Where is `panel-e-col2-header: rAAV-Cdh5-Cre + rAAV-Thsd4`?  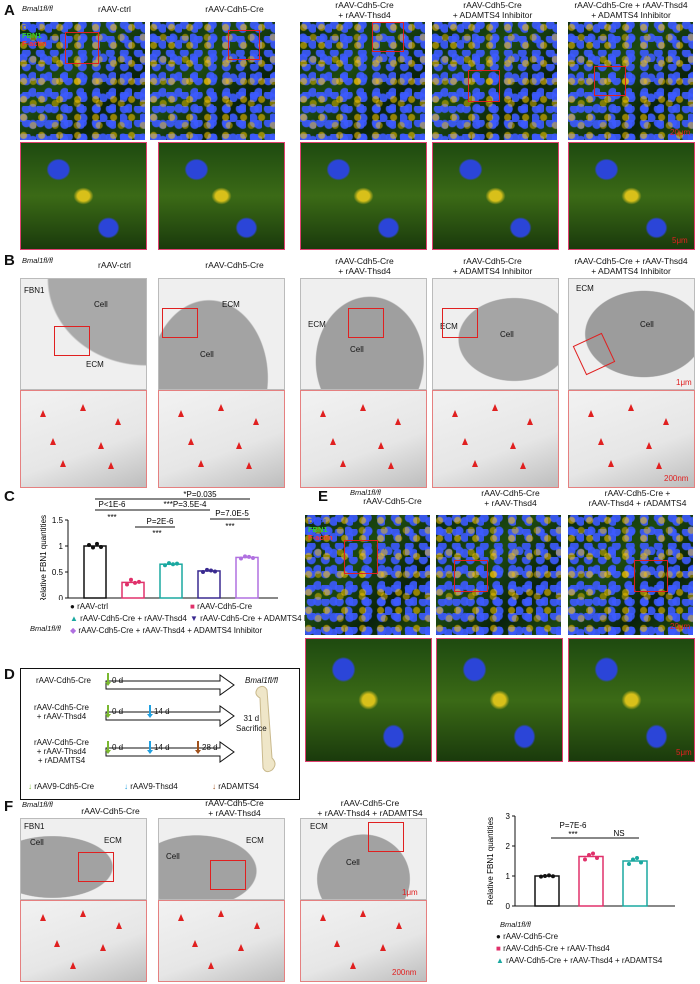 panel-e-col2-header: rAAV-Cdh5-Cre + rAAV-Thsd4 is located at coordinates (510, 498).